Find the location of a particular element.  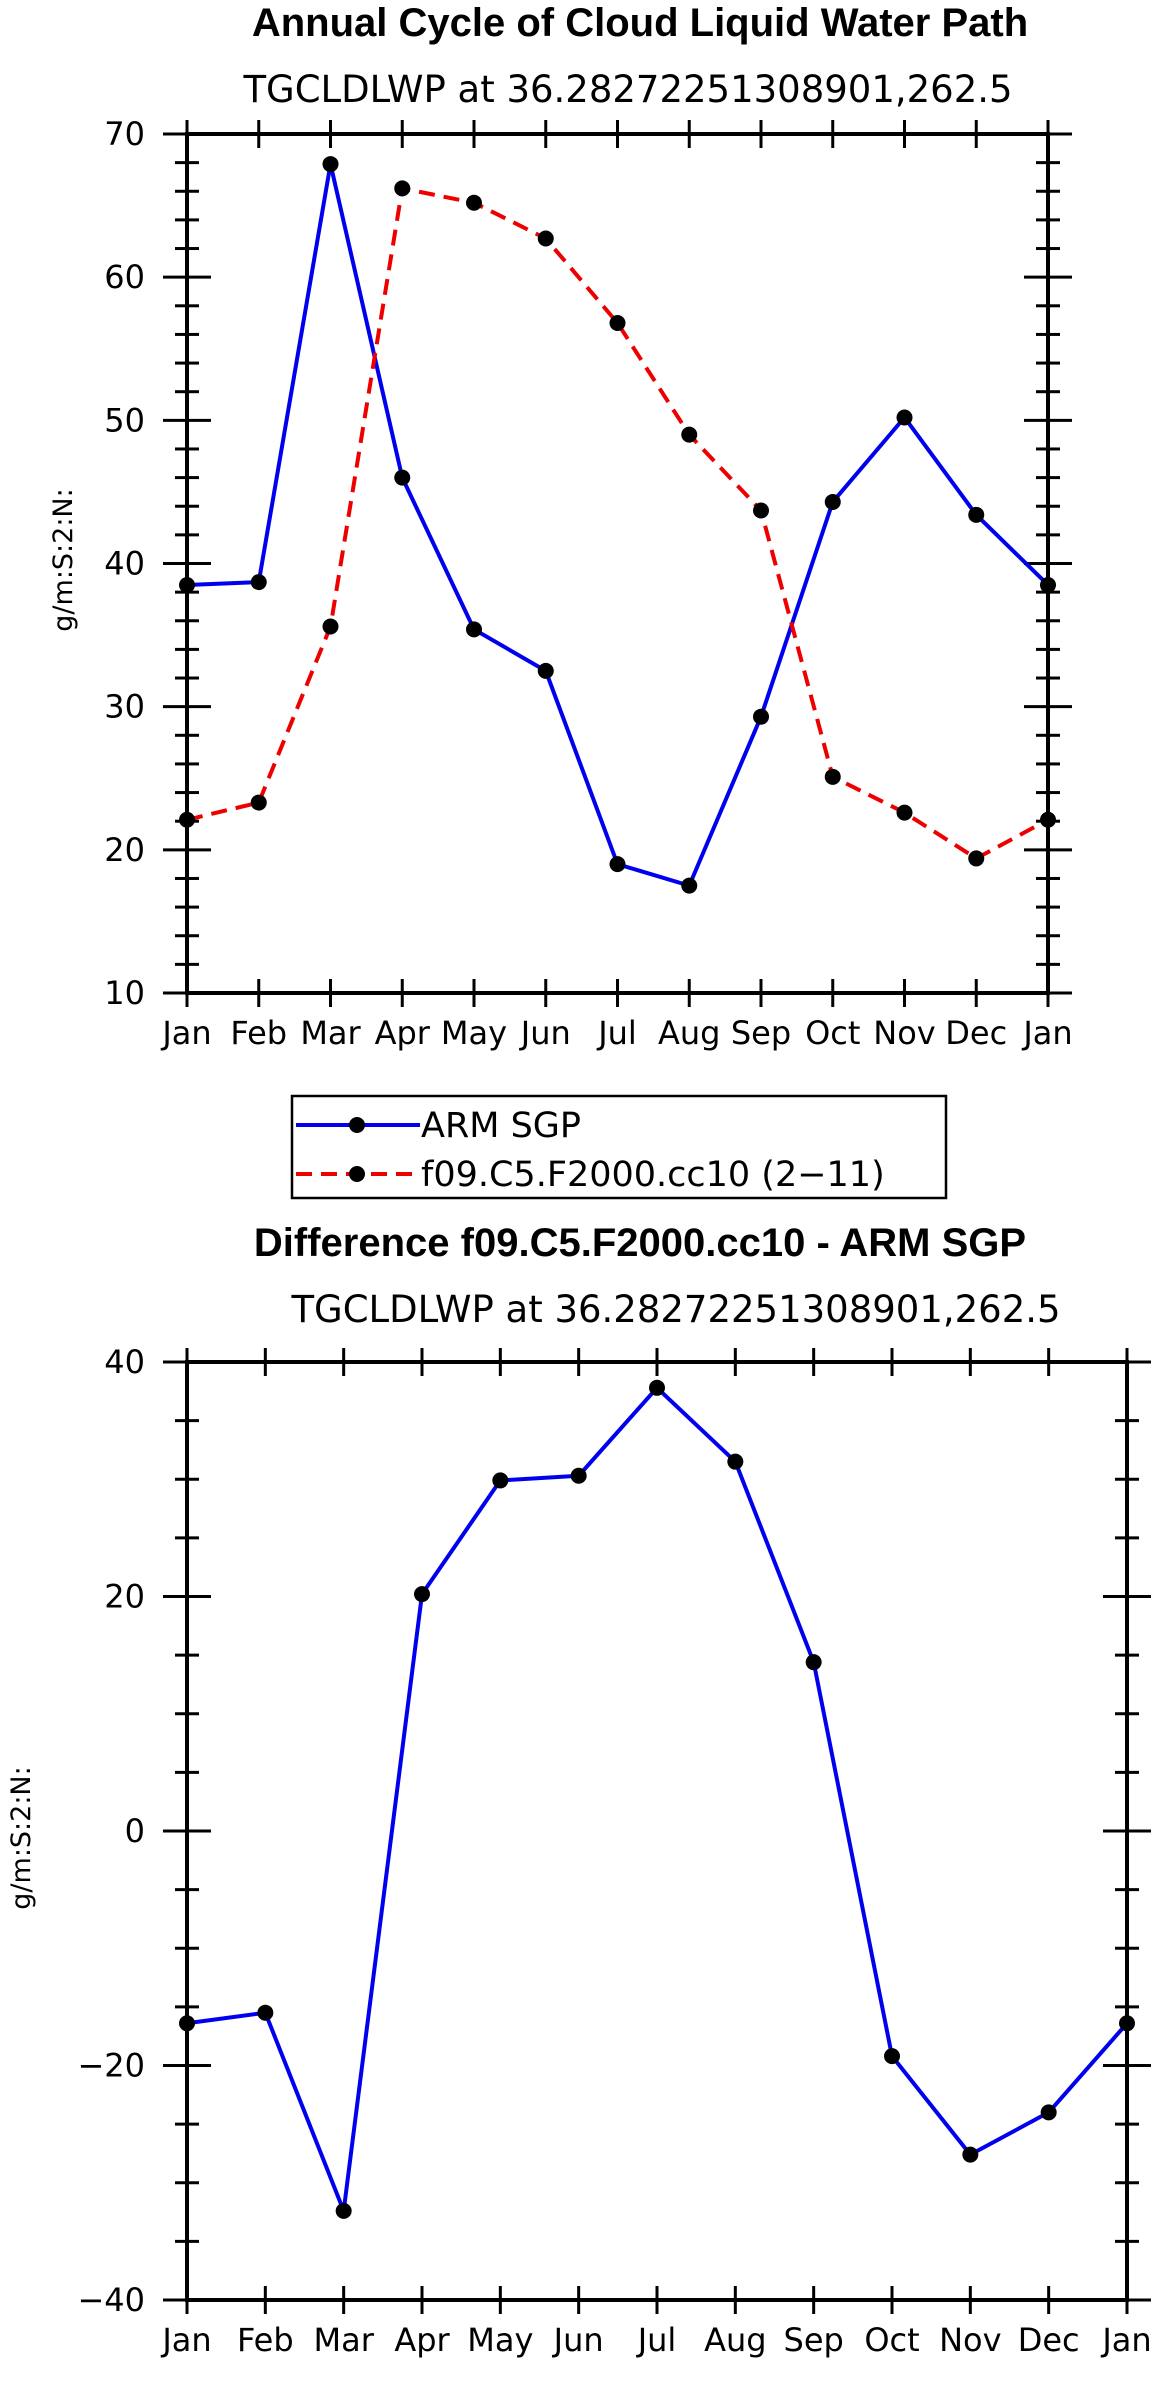

legend-label-model: f09.C5.F2000.cc10 (2−11) is located at coordinates (653, 1175).